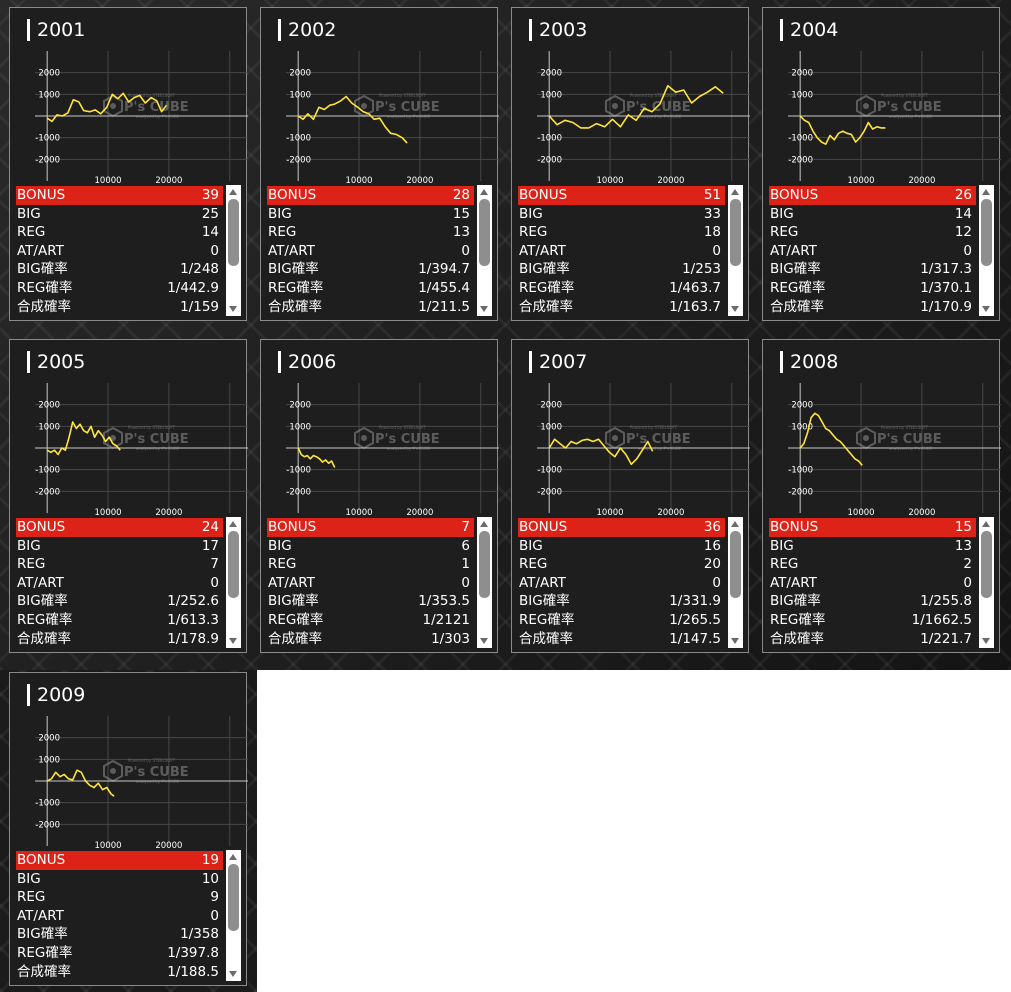  I want to click on y-tick-label: -2000, so click(800, 160).